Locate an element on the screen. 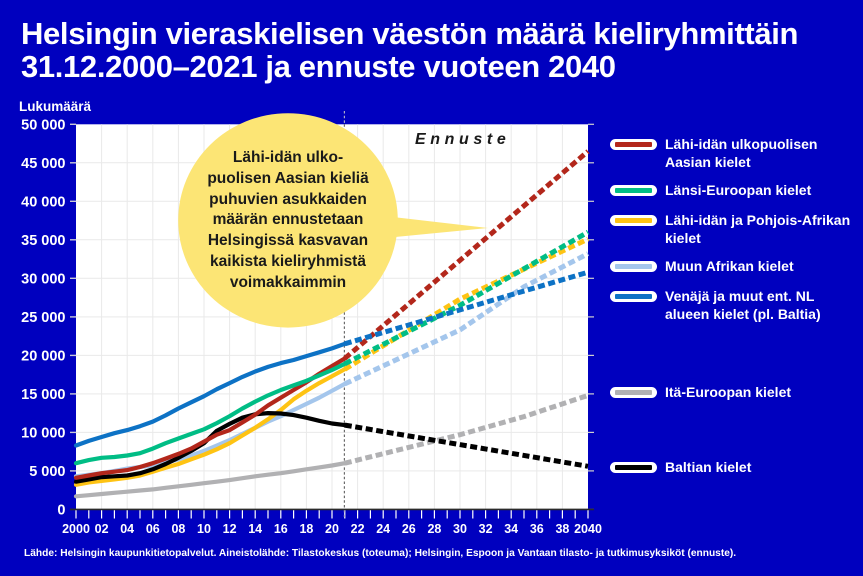 The image size is (863, 576). svg-text: 38 is located at coordinates (562, 529).